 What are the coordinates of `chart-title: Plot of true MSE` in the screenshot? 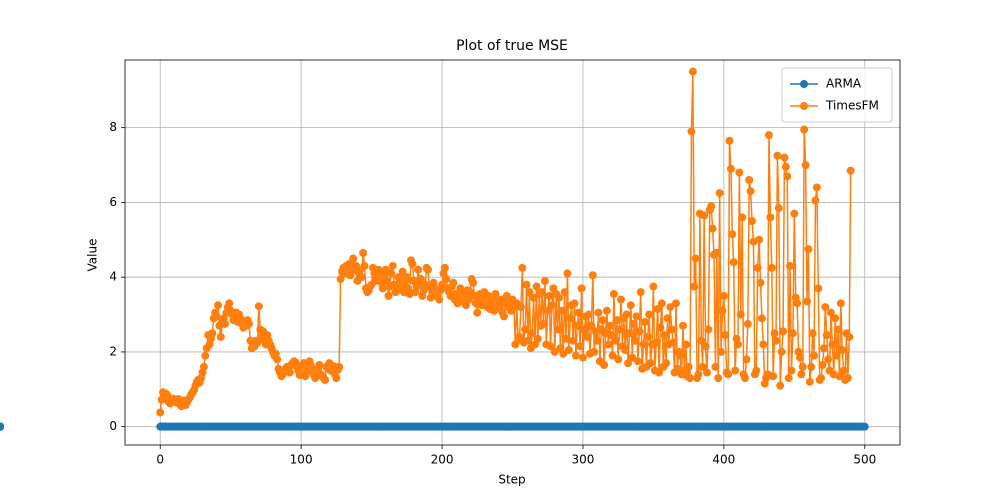 It's located at (512, 46).